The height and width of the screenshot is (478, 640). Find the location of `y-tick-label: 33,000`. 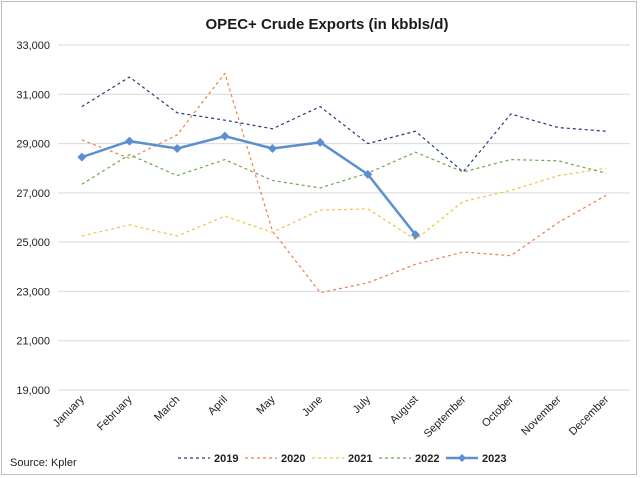

y-tick-label: 33,000 is located at coordinates (33, 46).